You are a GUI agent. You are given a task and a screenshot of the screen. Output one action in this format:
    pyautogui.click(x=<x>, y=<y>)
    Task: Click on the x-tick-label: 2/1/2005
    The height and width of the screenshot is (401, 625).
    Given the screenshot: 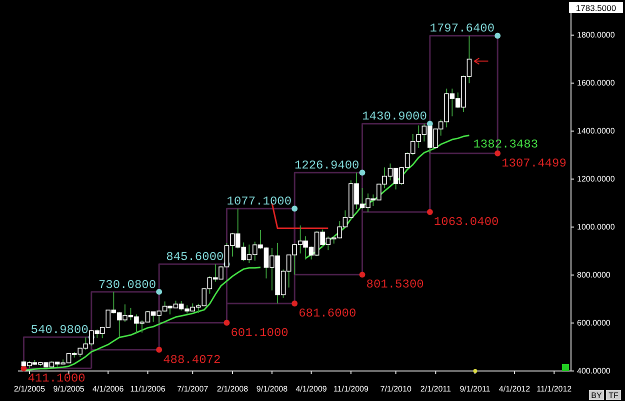 What is the action you would take?
    pyautogui.click(x=30, y=389)
    